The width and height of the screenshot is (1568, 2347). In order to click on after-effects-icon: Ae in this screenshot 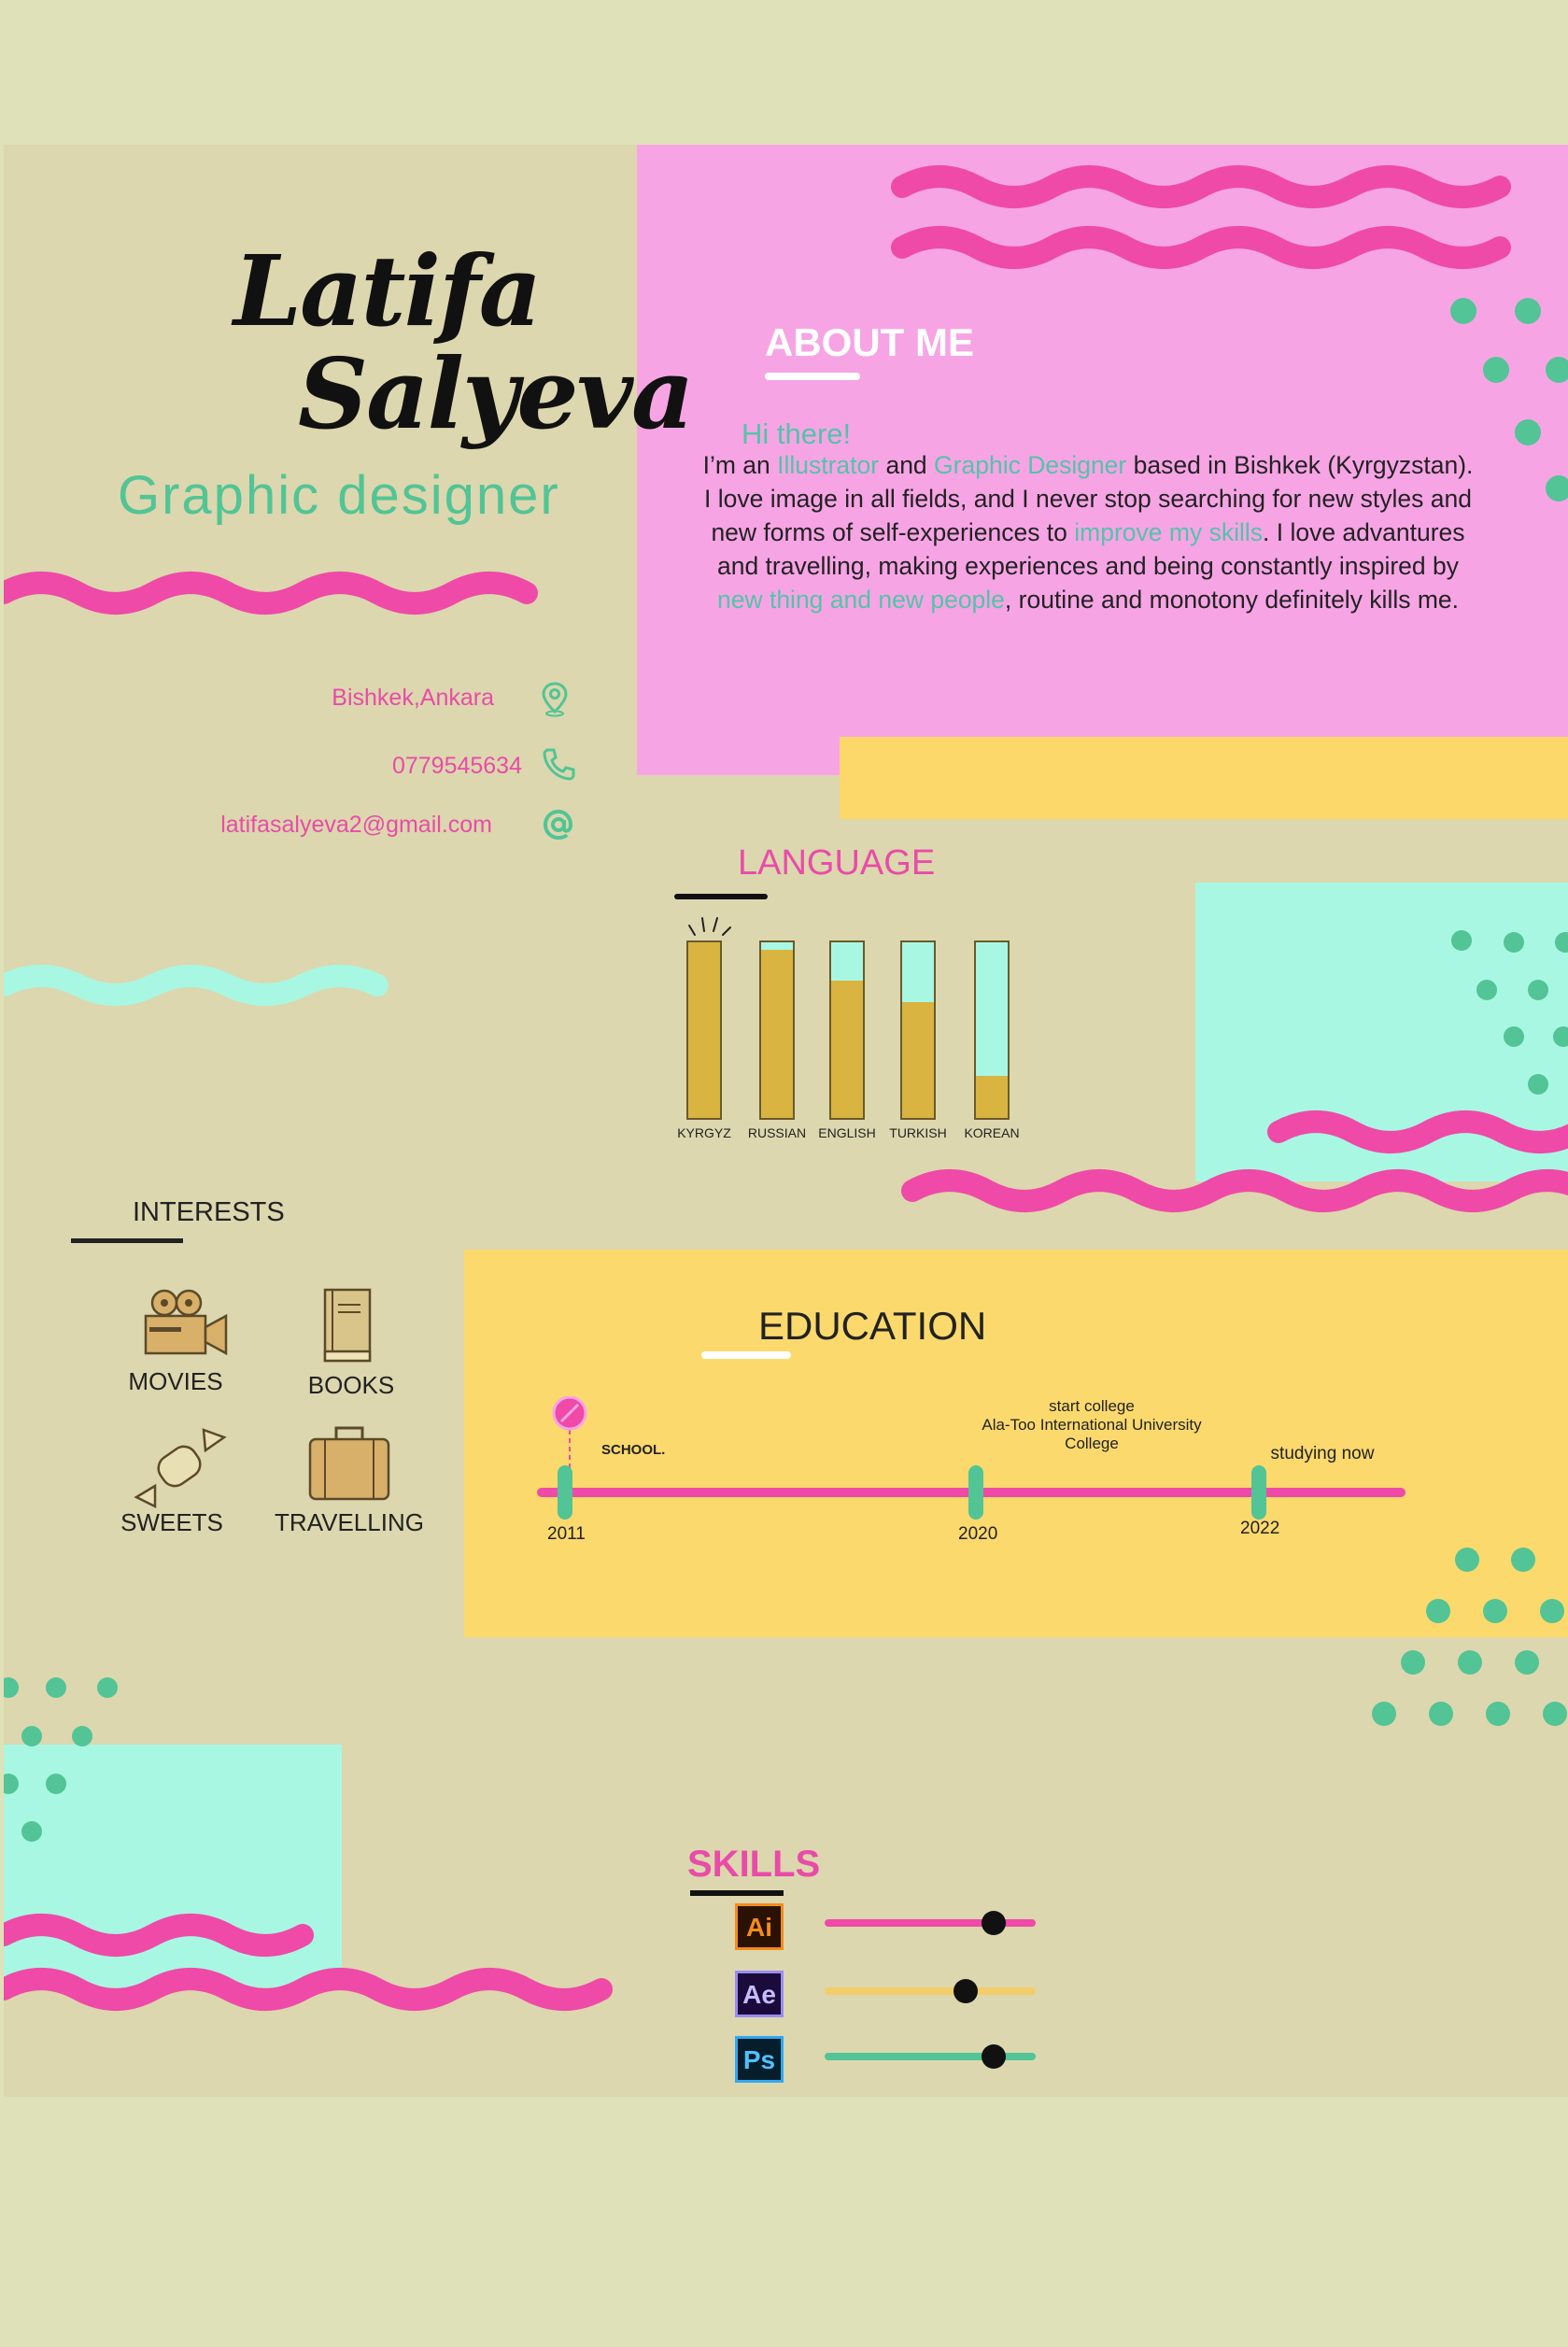, I will do `click(759, 1994)`.